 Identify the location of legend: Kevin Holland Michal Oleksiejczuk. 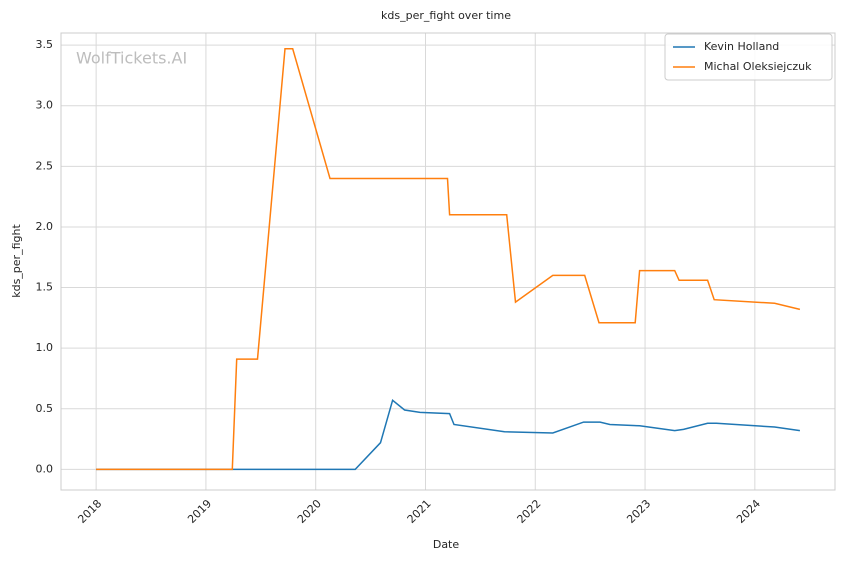
(748, 57).